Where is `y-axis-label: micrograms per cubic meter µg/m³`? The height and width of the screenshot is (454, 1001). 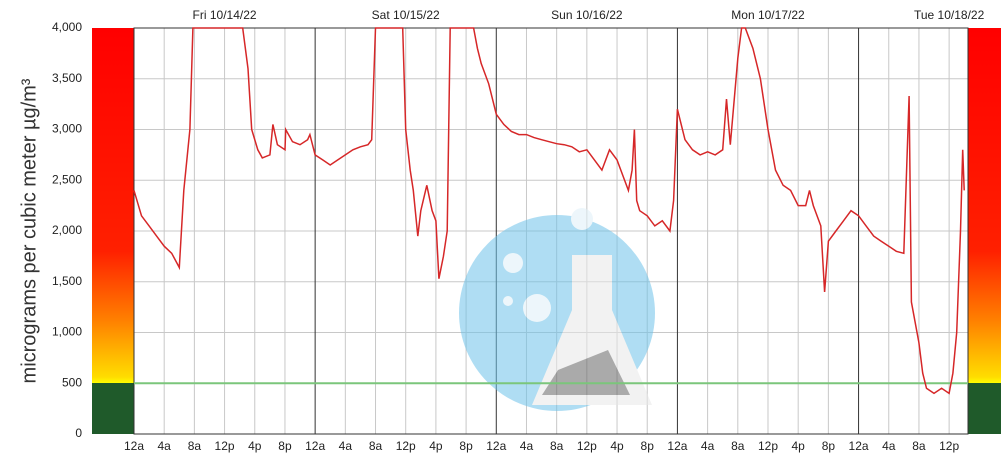
y-axis-label: micrograms per cubic meter µg/m³ is located at coordinates (29, 230).